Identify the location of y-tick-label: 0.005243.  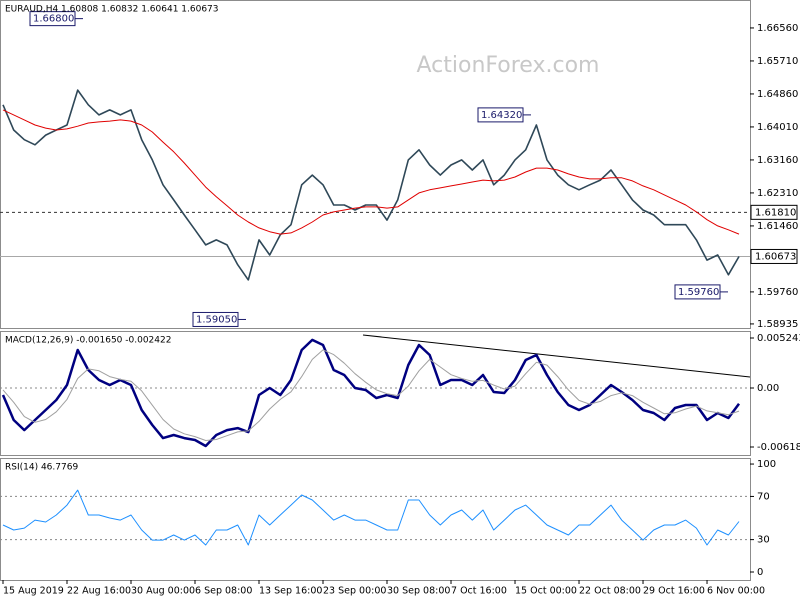
(778, 338).